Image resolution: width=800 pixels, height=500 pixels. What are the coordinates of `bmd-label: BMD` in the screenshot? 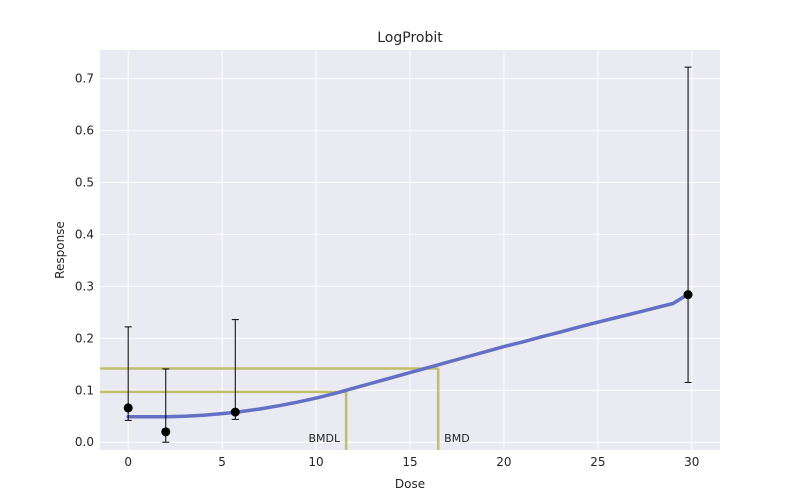 It's located at (457, 438).